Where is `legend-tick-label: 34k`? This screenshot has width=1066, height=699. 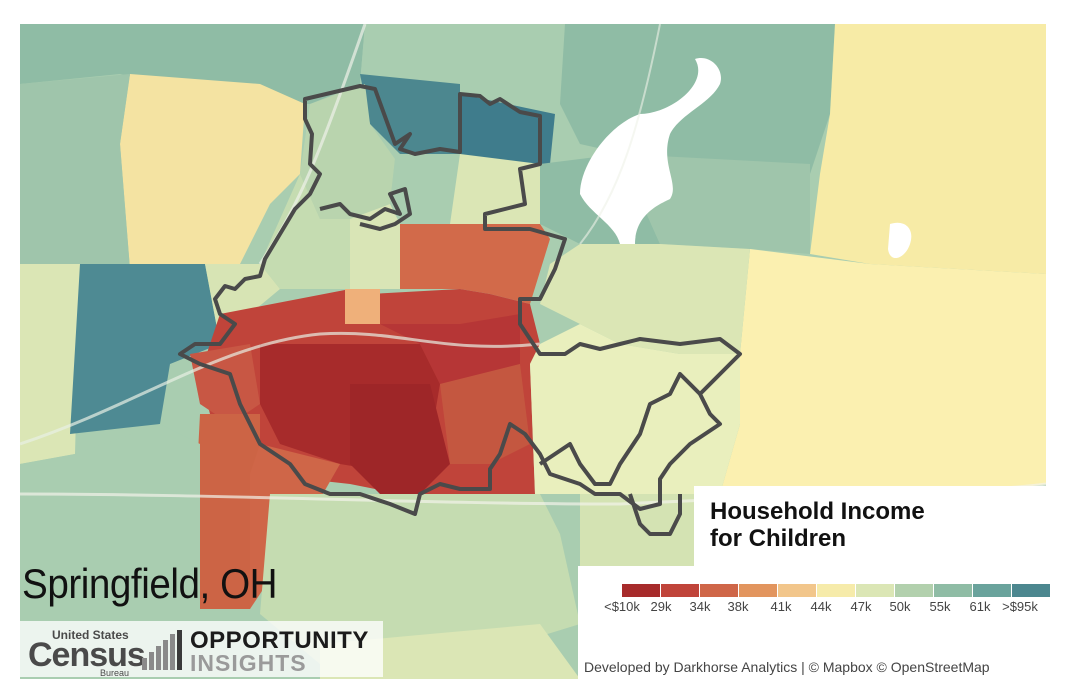 legend-tick-label: 34k is located at coordinates (700, 606).